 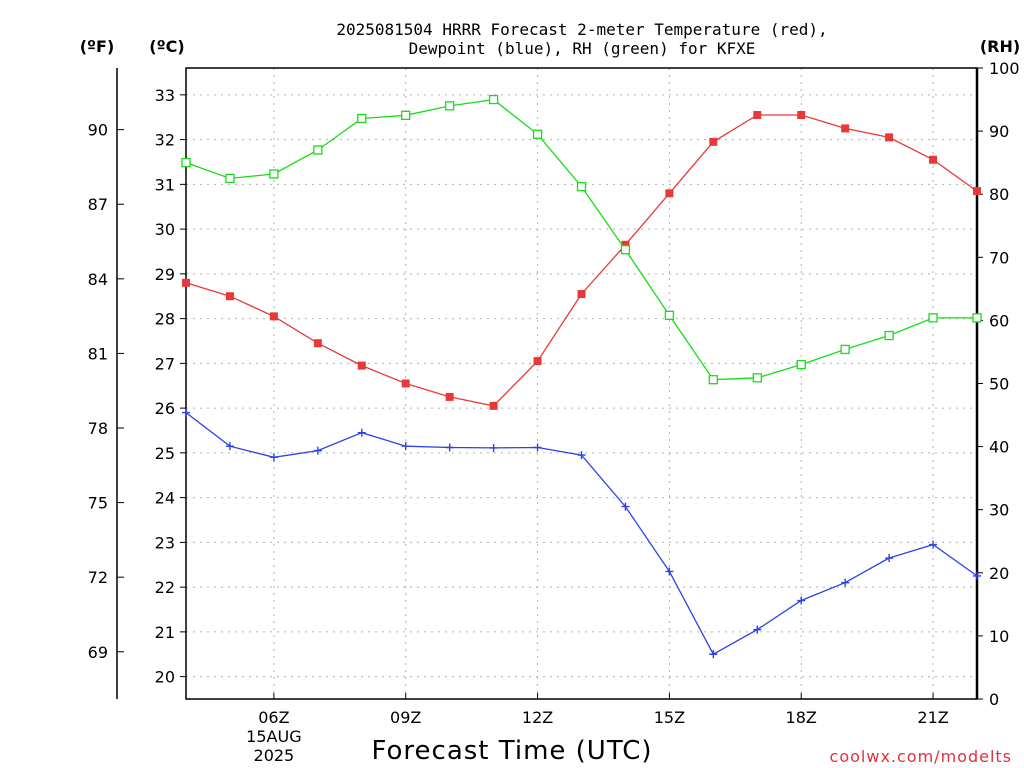 What do you see at coordinates (165, 498) in the screenshot?
I see `celsius-tick-label: 24` at bounding box center [165, 498].